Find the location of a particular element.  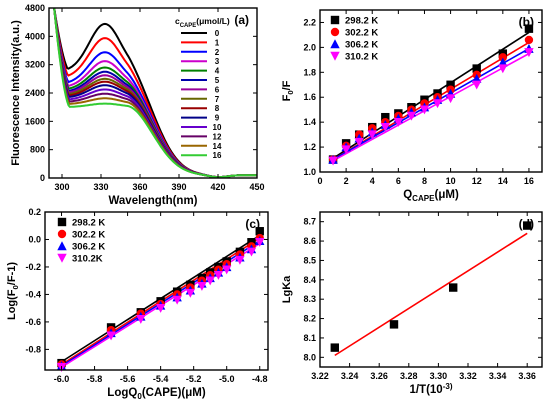

legend-entry: 1 is located at coordinates (217, 42).